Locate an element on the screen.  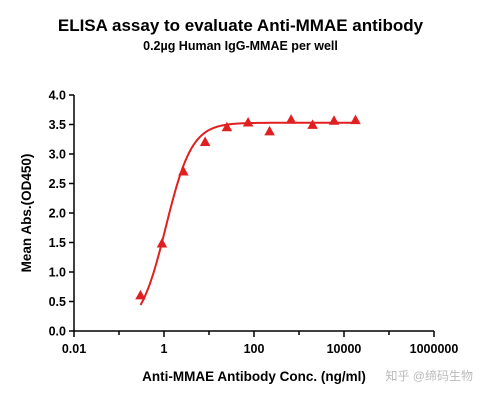
chart-subtitle: 0.2µg Human IgG-MMAE per well is located at coordinates (240, 46).